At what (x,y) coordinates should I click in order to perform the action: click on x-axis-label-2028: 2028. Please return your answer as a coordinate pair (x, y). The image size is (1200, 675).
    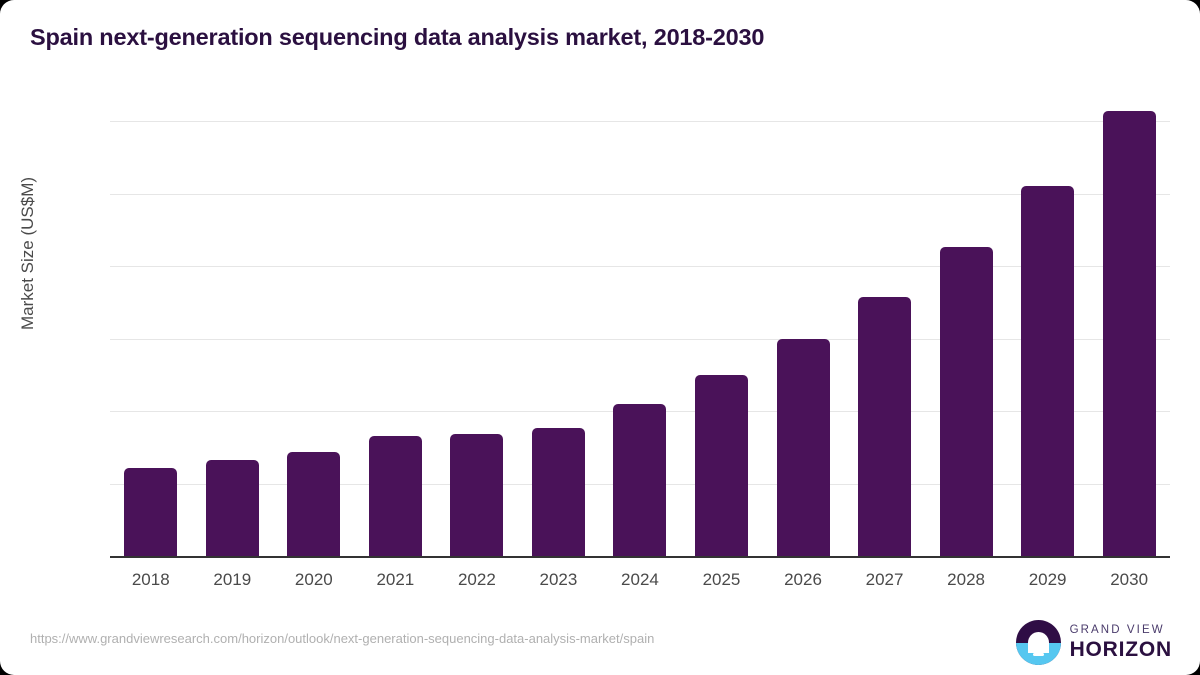
    Looking at the image, I should click on (966, 579).